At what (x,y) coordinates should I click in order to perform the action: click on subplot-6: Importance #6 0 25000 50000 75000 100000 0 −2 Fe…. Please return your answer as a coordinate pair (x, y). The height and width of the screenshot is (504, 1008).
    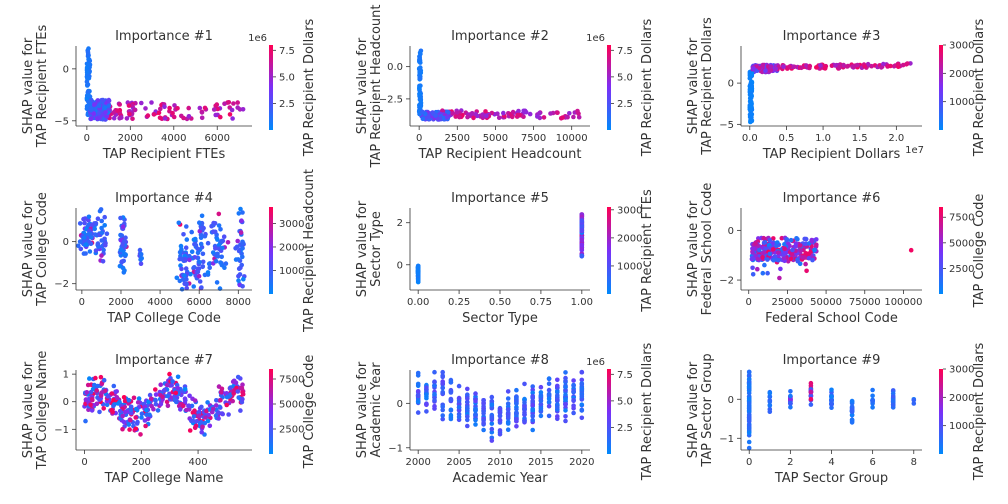
    Looking at the image, I should click on (836, 254).